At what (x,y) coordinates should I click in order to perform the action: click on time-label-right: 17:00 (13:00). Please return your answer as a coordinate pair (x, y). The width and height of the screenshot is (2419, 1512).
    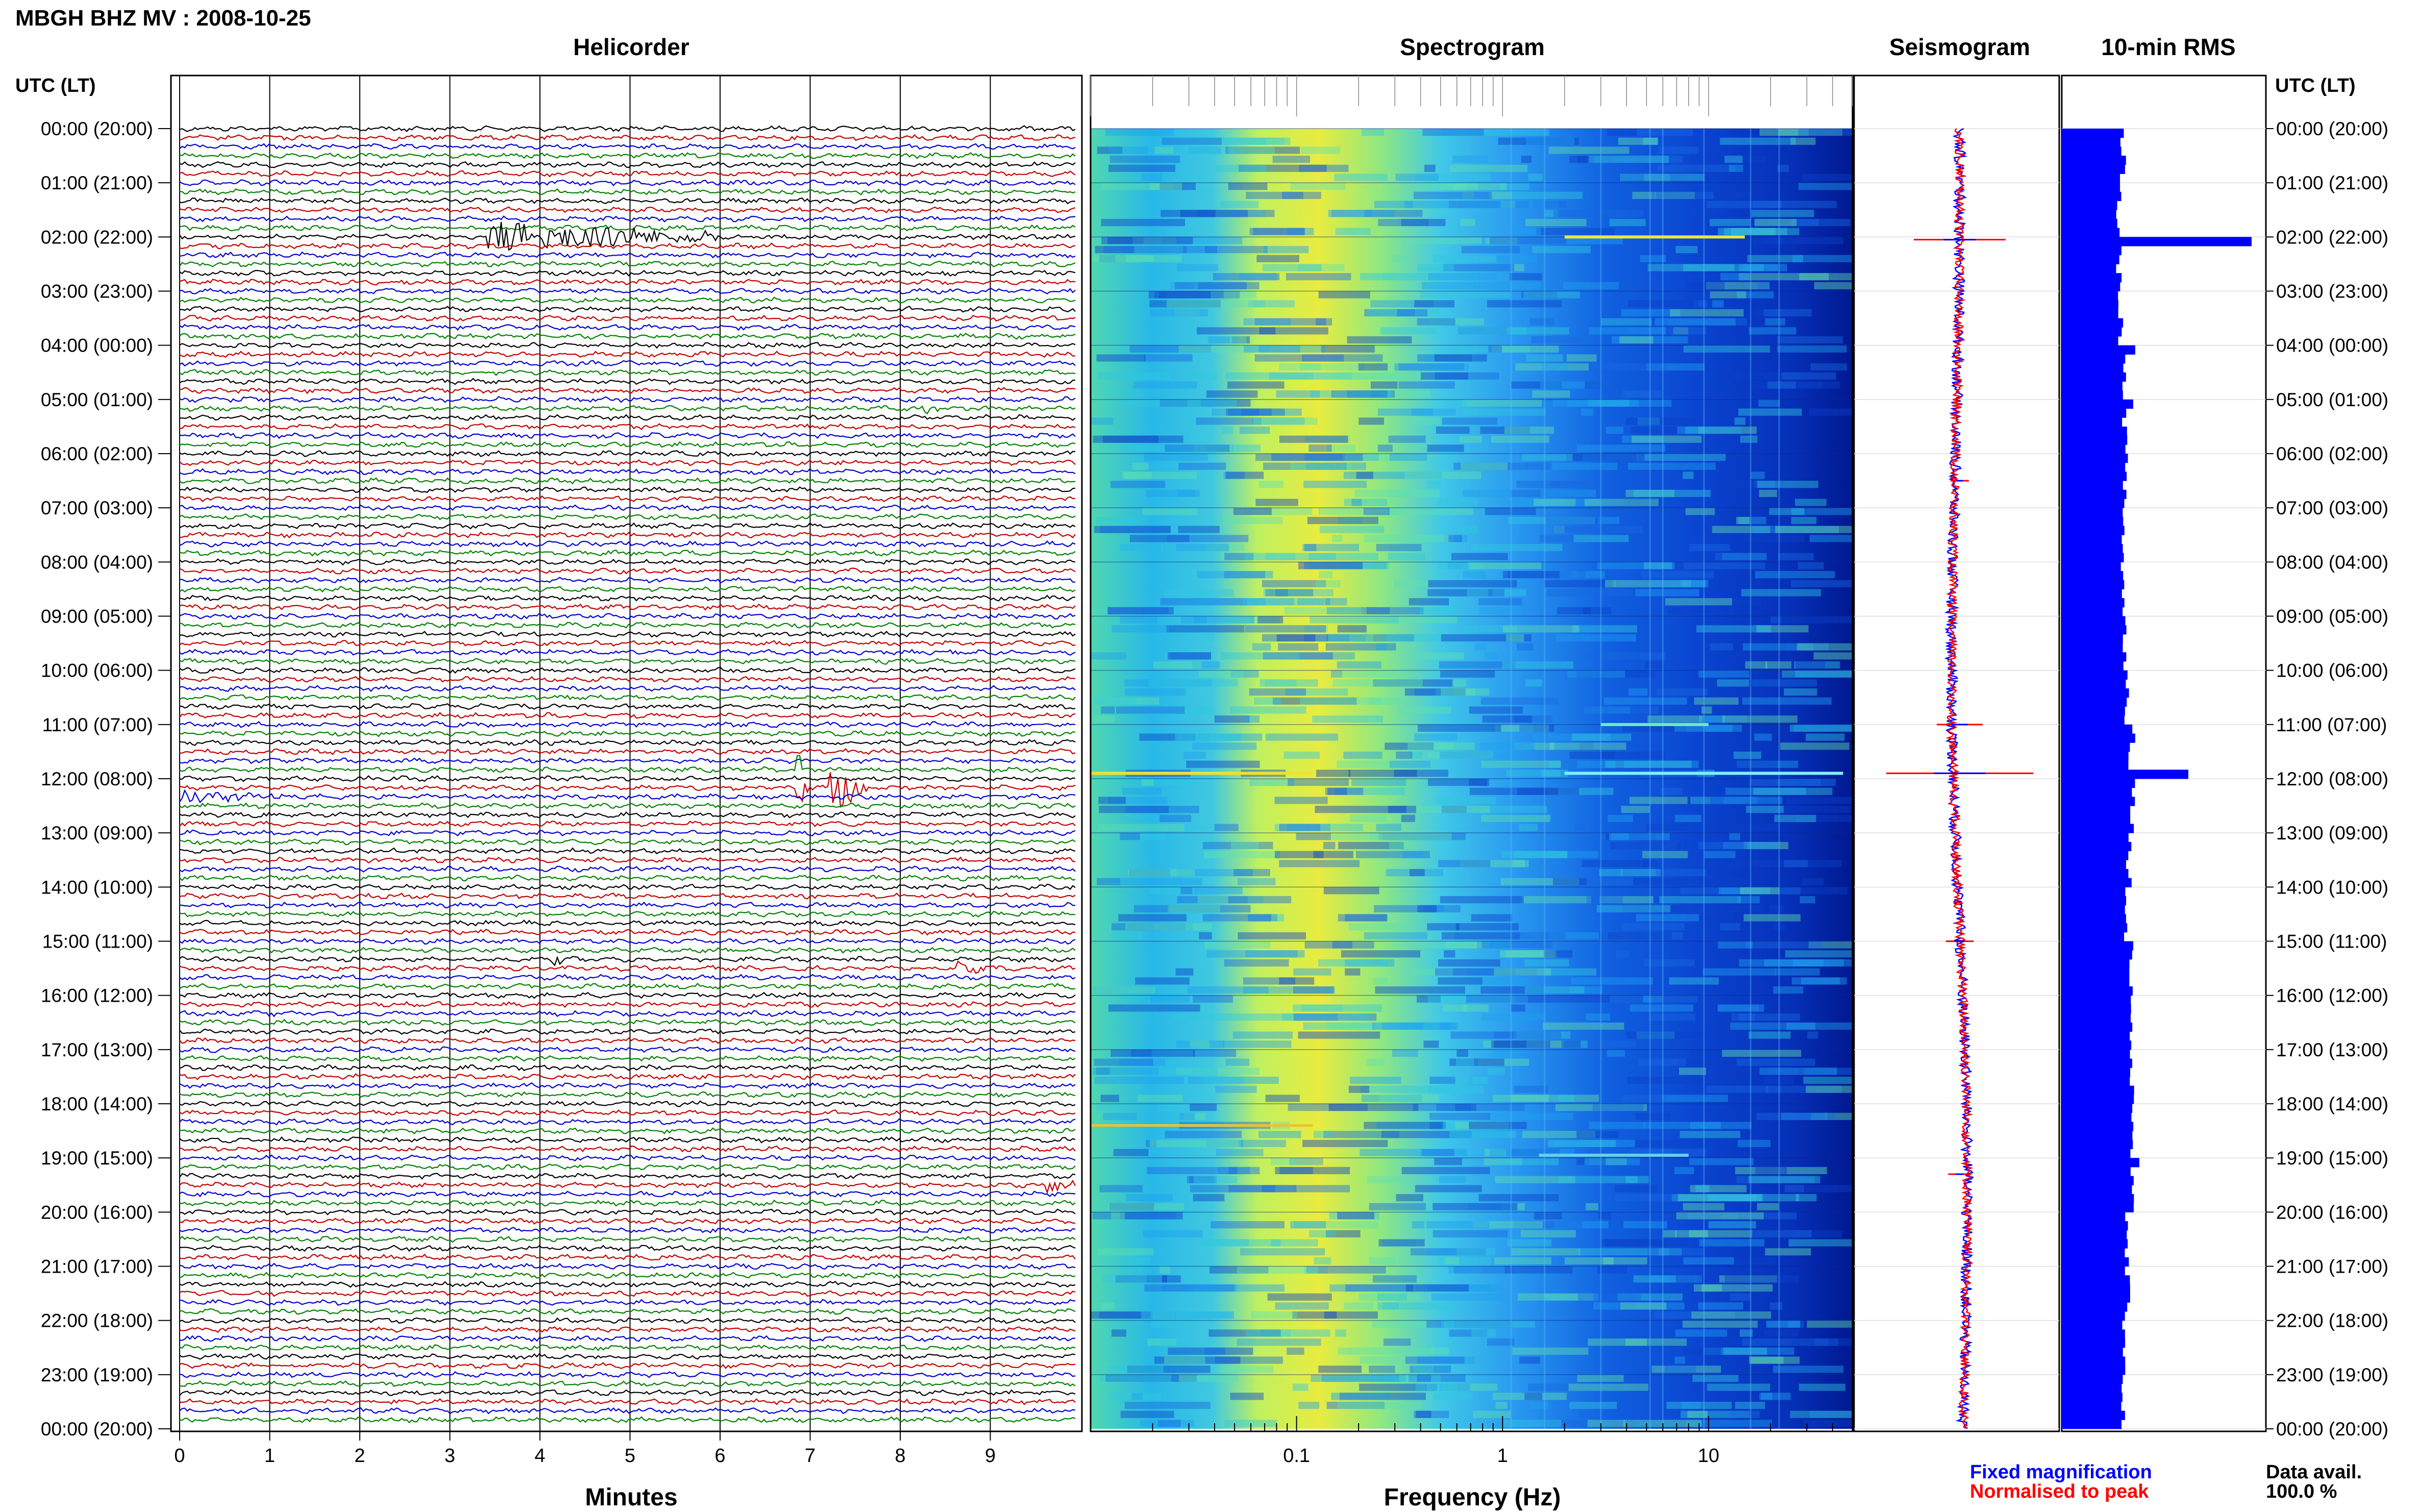
    Looking at the image, I should click on (2332, 1049).